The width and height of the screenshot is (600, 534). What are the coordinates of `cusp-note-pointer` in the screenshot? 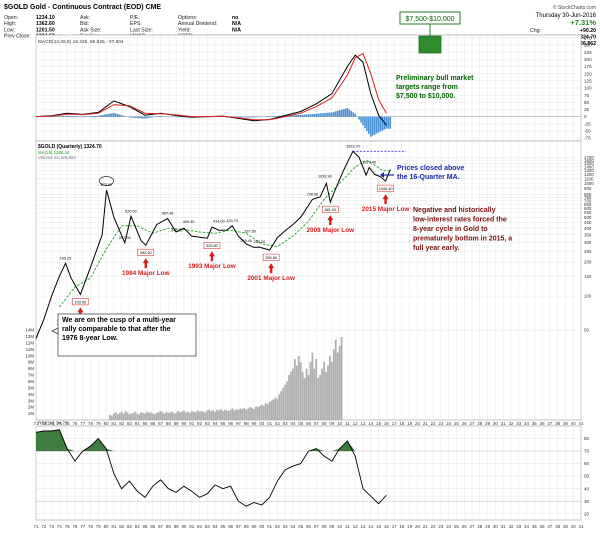 It's located at (55, 331).